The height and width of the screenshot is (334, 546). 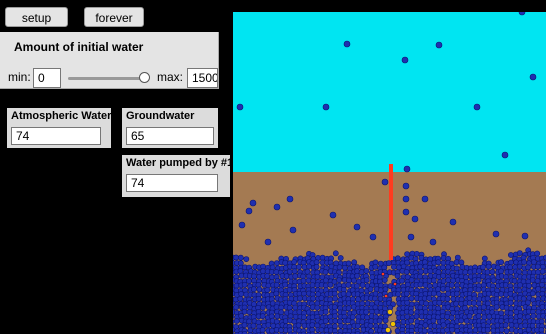 What do you see at coordinates (144, 77) in the screenshot?
I see `slider-knob` at bounding box center [144, 77].